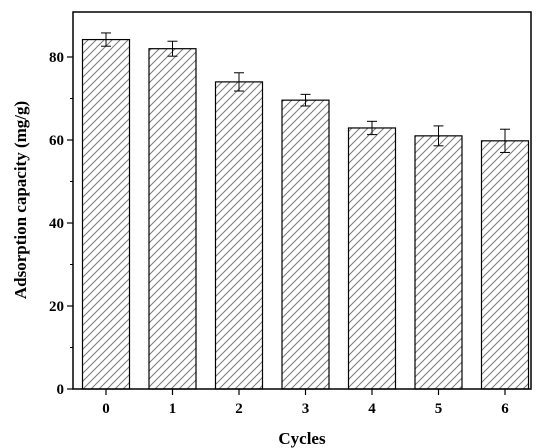 This screenshot has height=448, width=536. I want to click on y-tick-label: 60, so click(56, 141).